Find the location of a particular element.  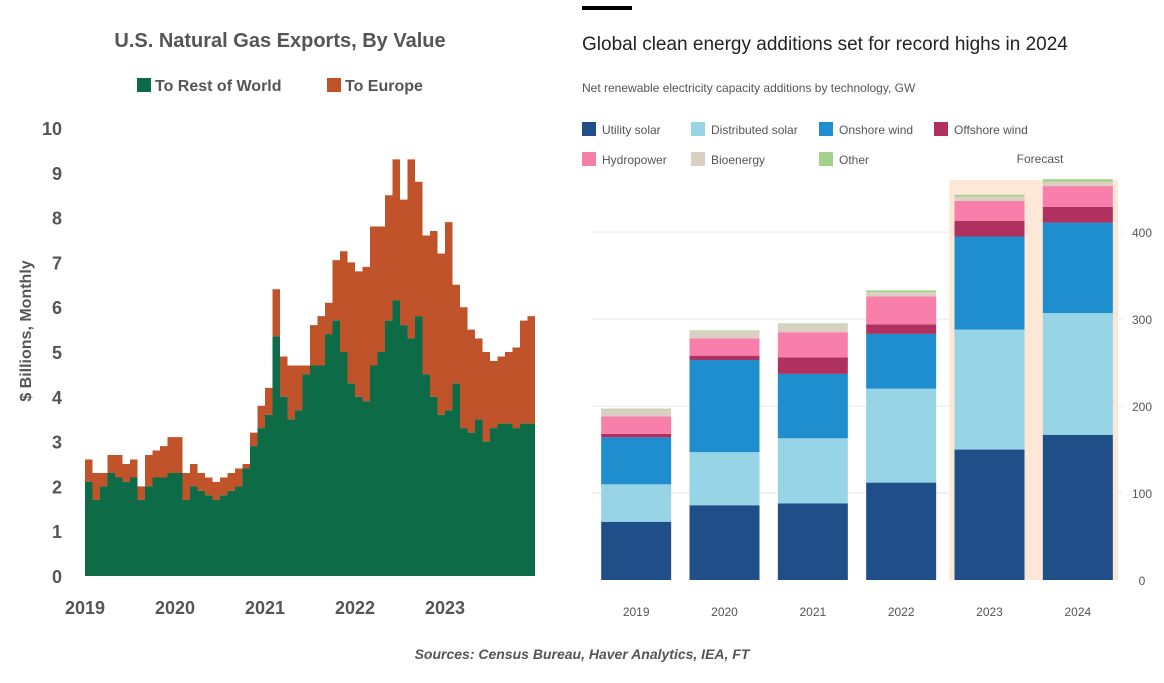

left-x-tick-label: 2022 is located at coordinates (355, 608).